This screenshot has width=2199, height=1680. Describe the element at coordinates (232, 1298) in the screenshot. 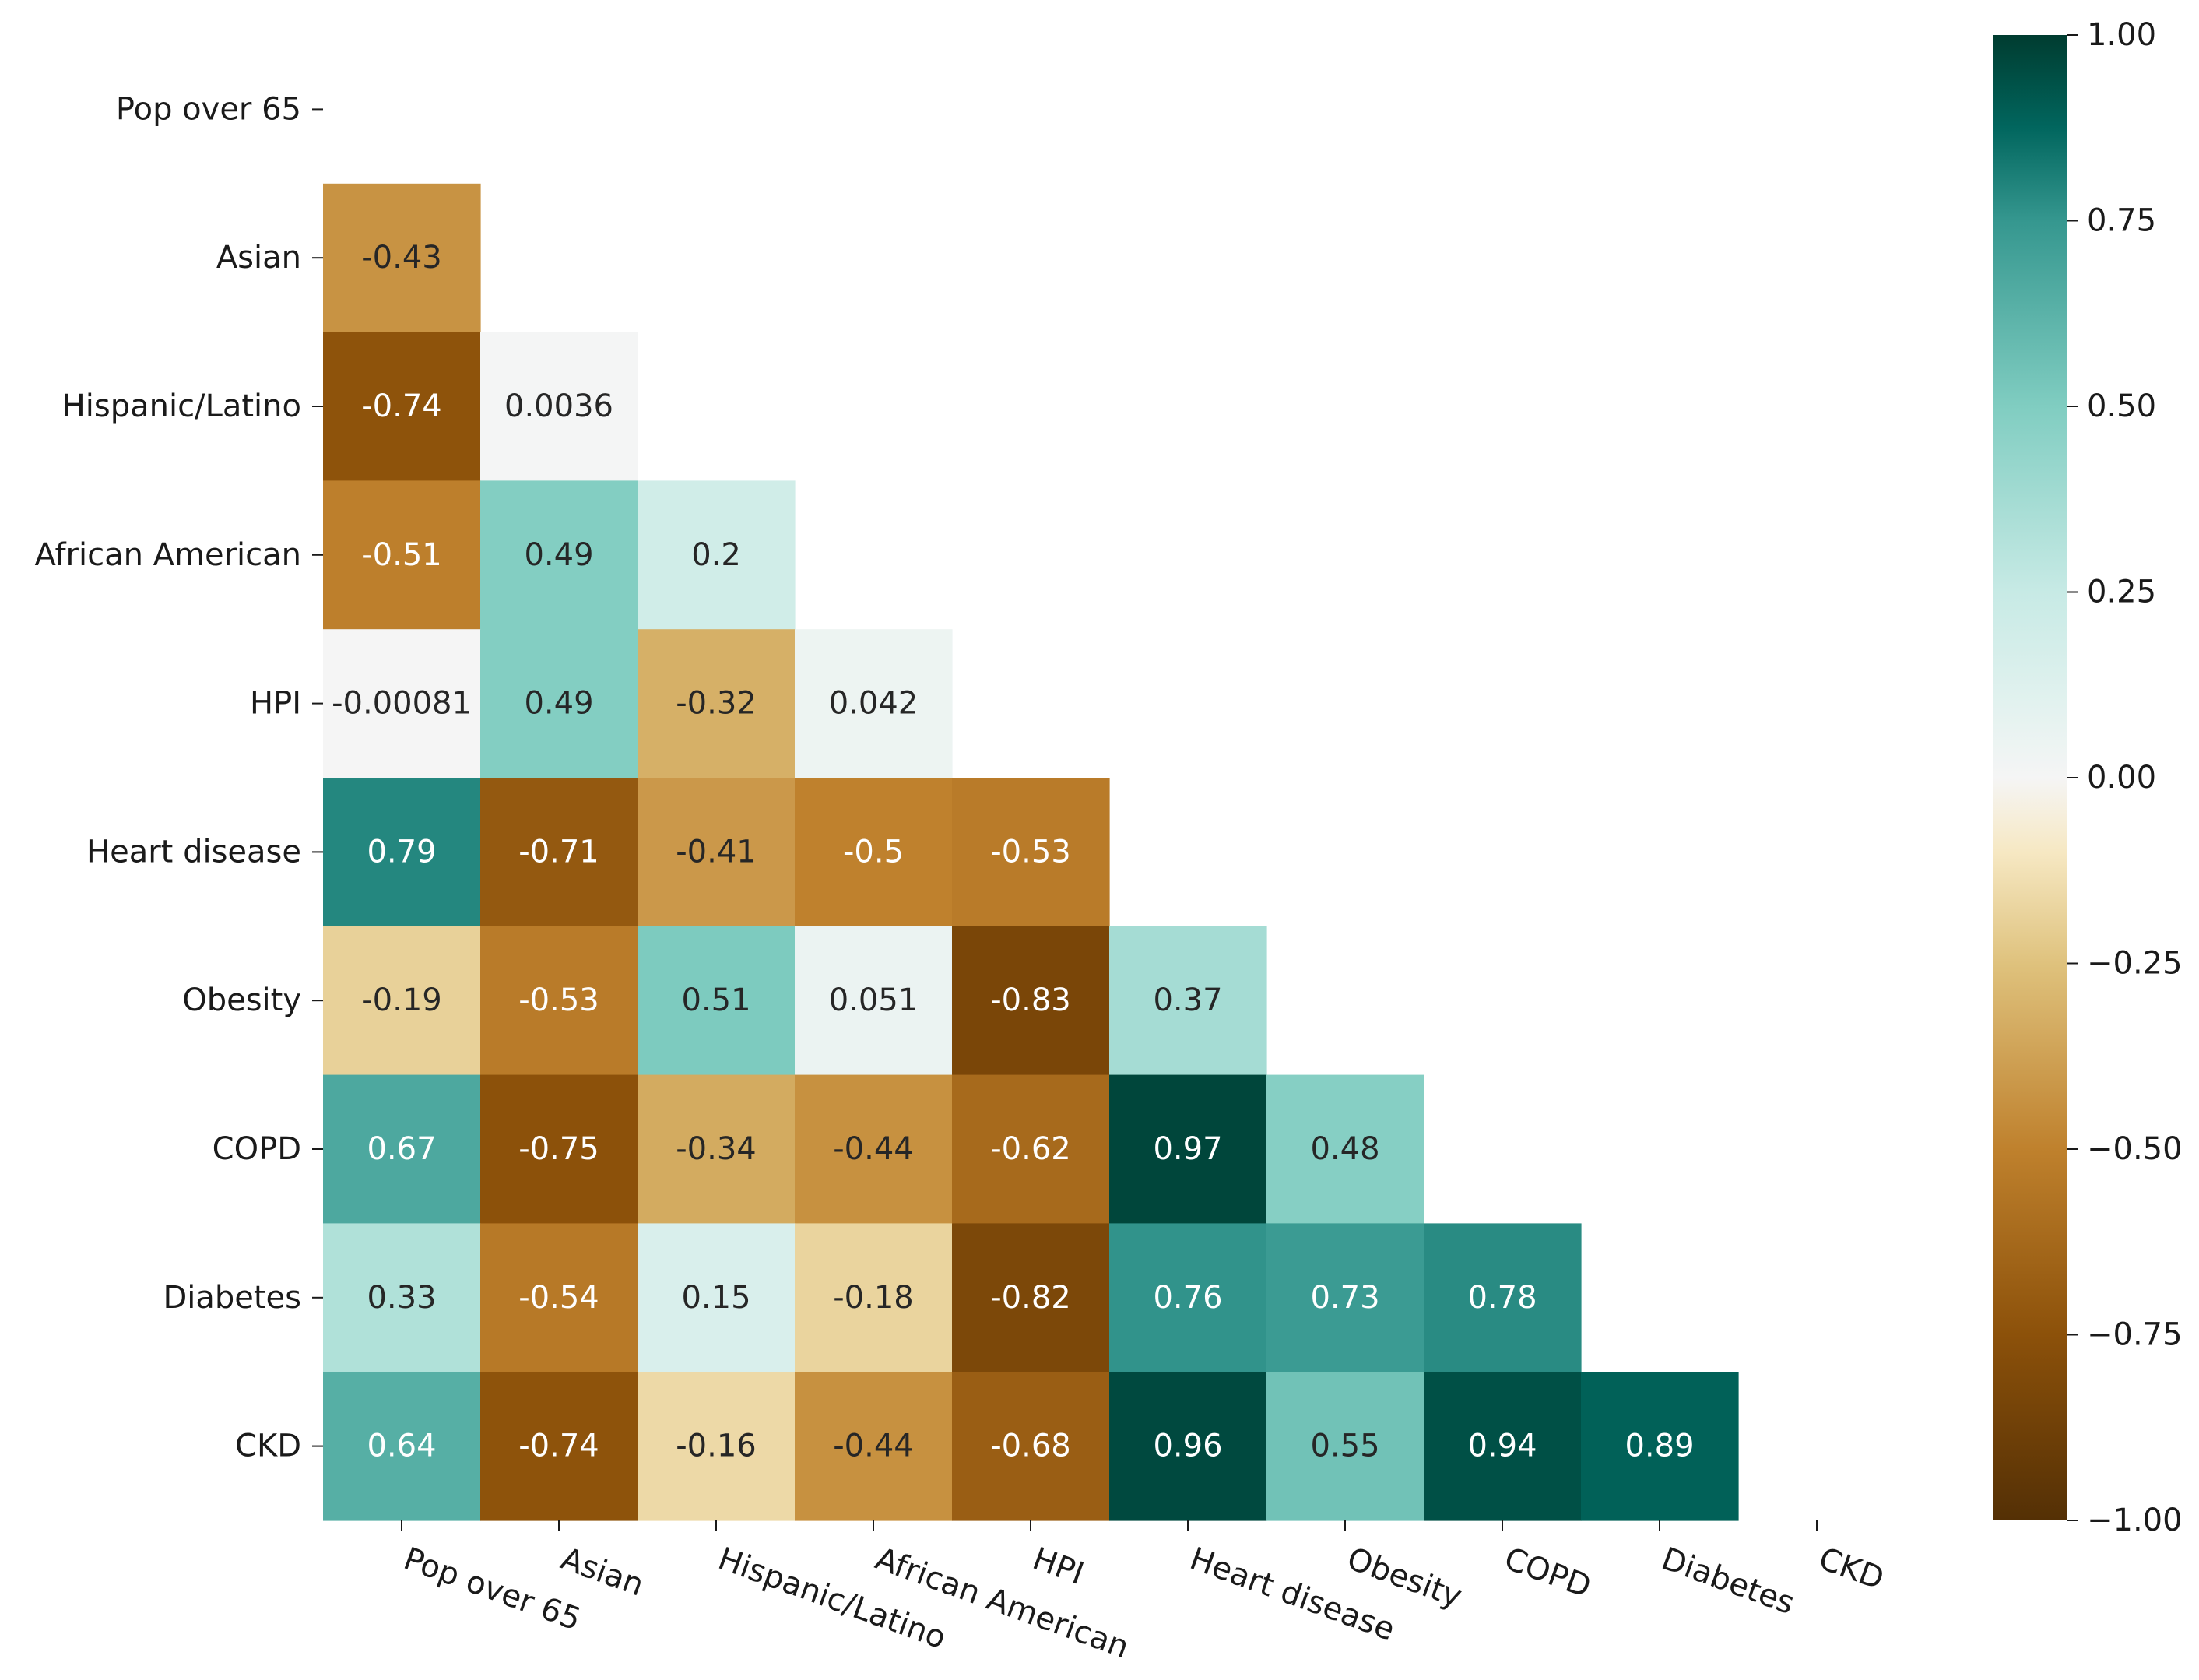

I see `y-tick-label: Diabetes` at that location.